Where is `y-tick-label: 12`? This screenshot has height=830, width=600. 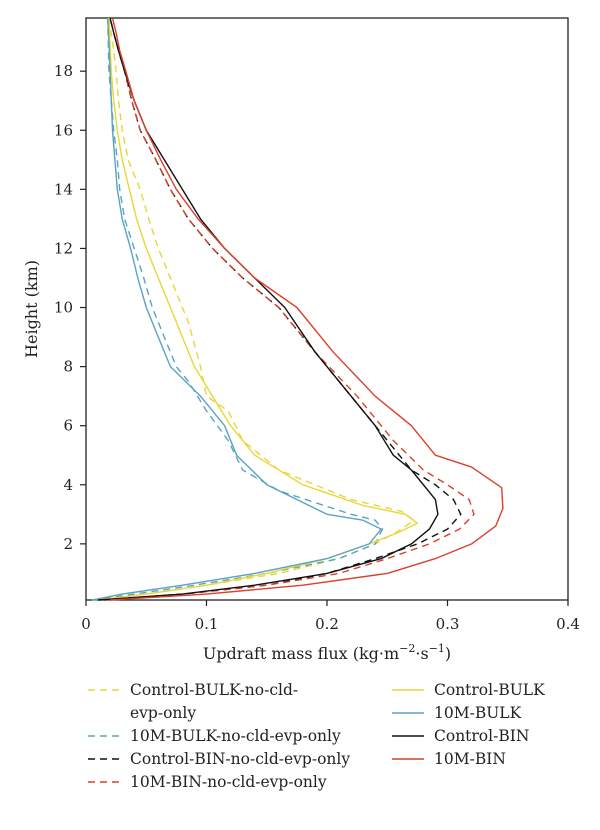 y-tick-label: 12 is located at coordinates (63, 248).